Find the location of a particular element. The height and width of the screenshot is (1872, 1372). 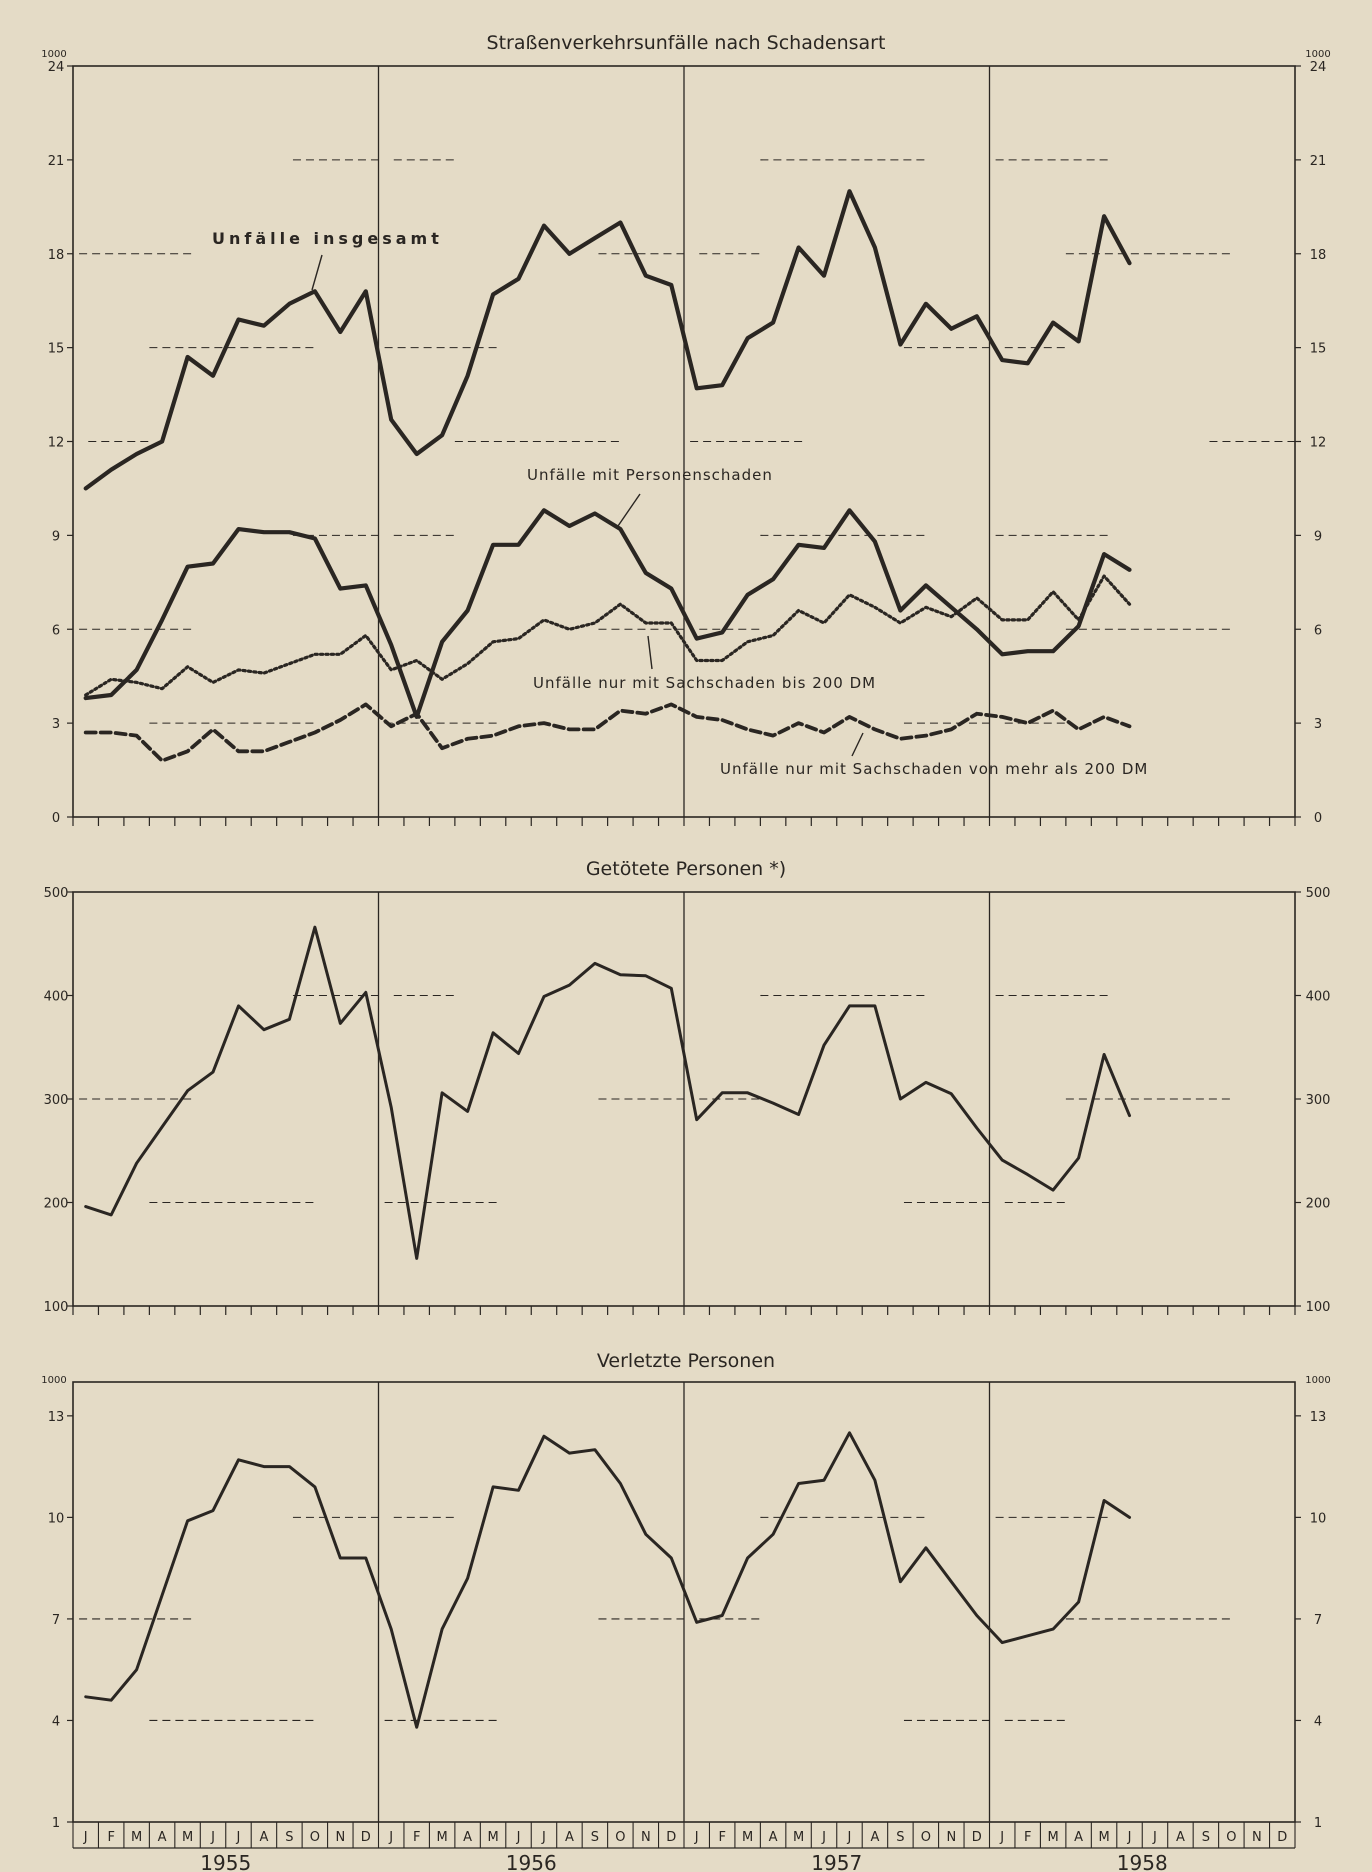

y-tick-left-killed: 400 is located at coordinates (56, 997).